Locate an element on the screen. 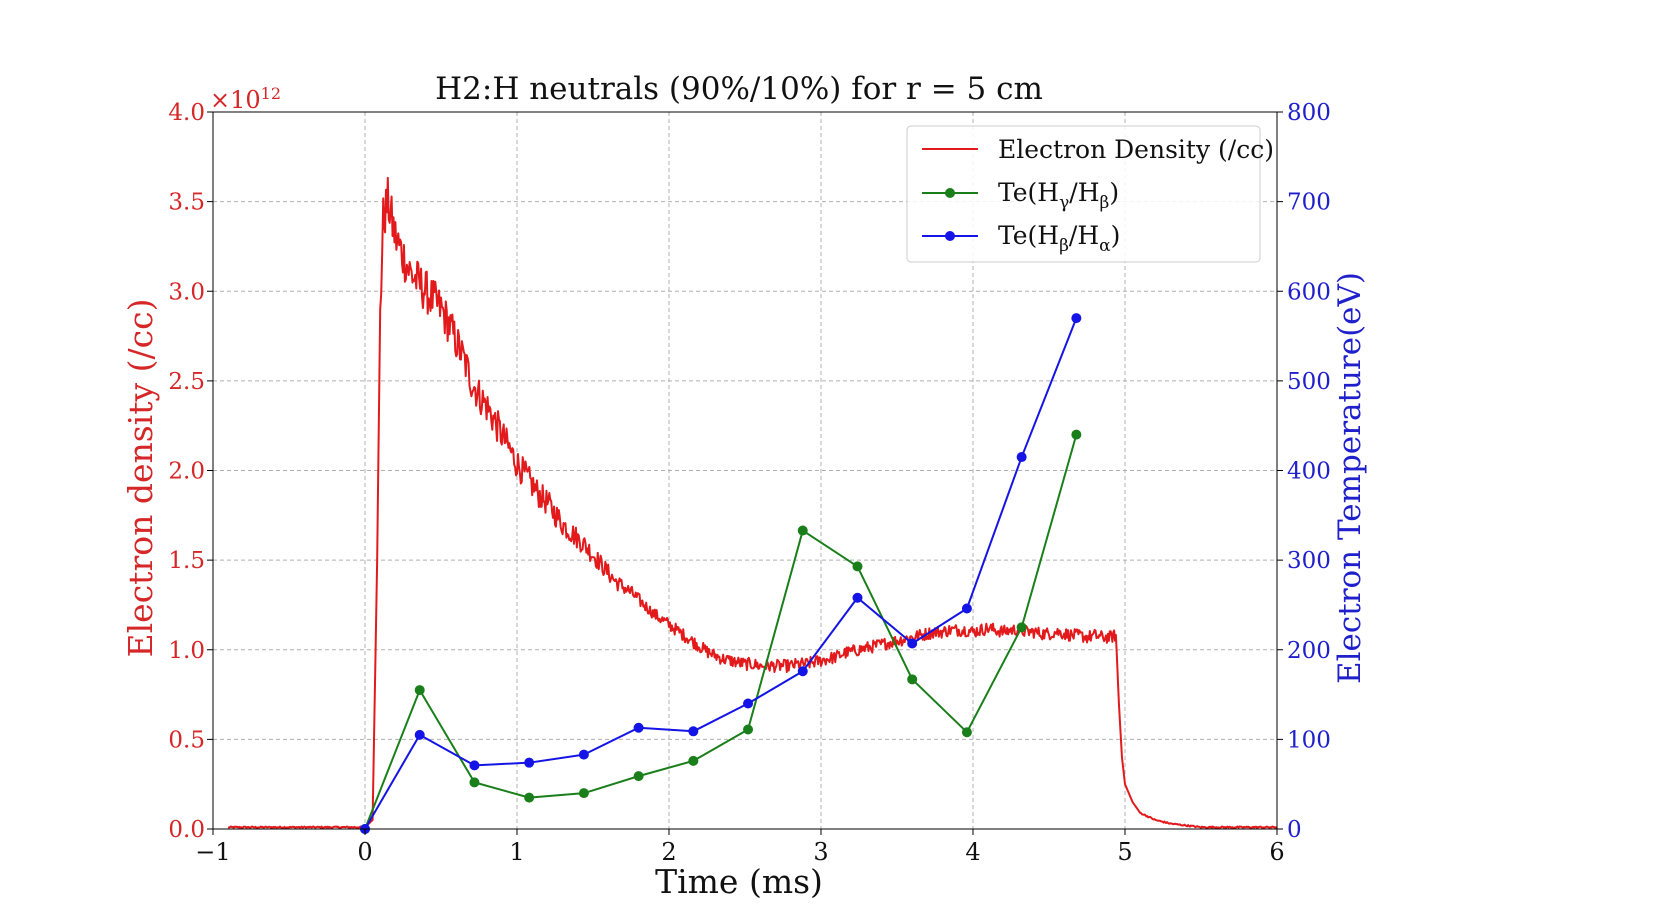 This screenshot has width=1680, height=919. y-left-tick-label: 2.0 is located at coordinates (186, 472).